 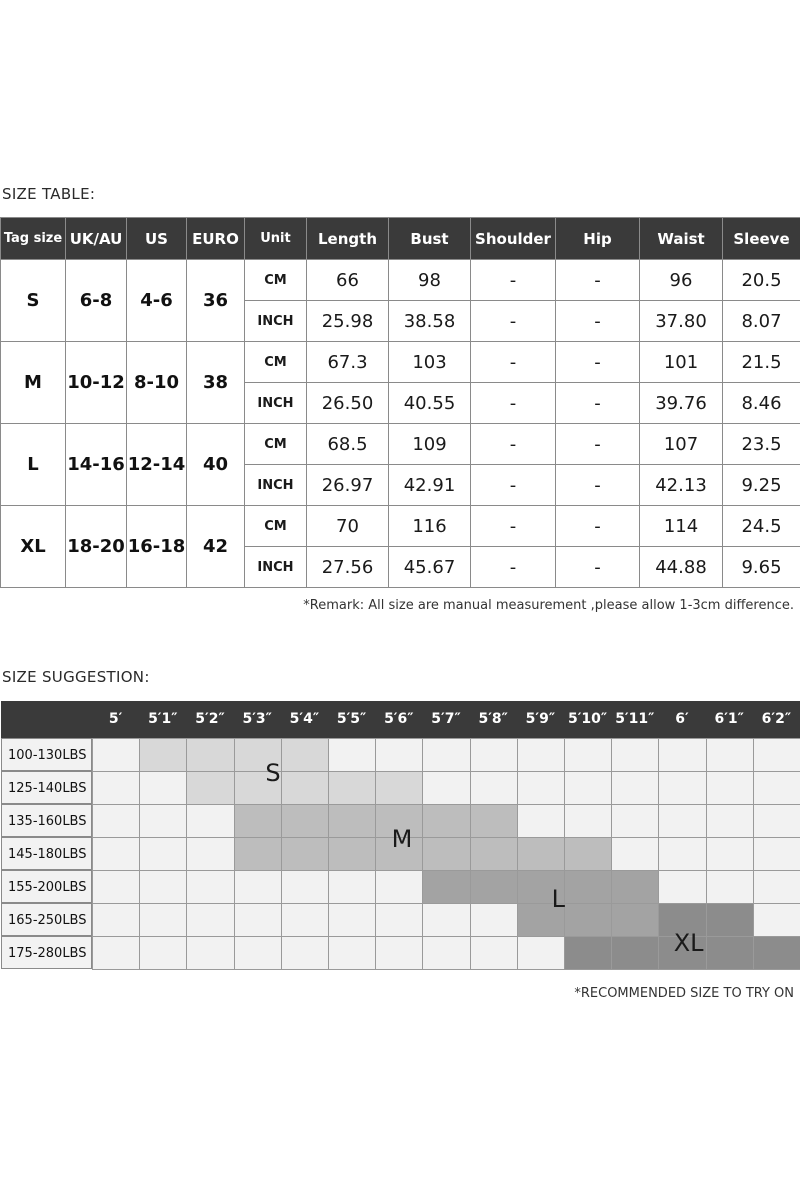 I want to click on weight-label: 175-280LBS, so click(x=46, y=952).